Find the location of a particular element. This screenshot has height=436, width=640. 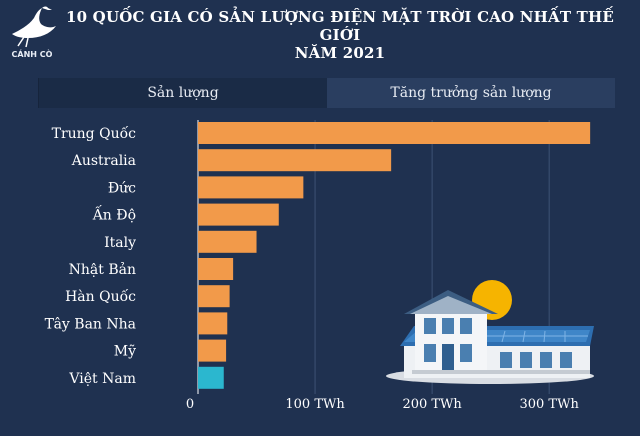

chart-title-line-2: NĂM 2021 is located at coordinates (340, 53).